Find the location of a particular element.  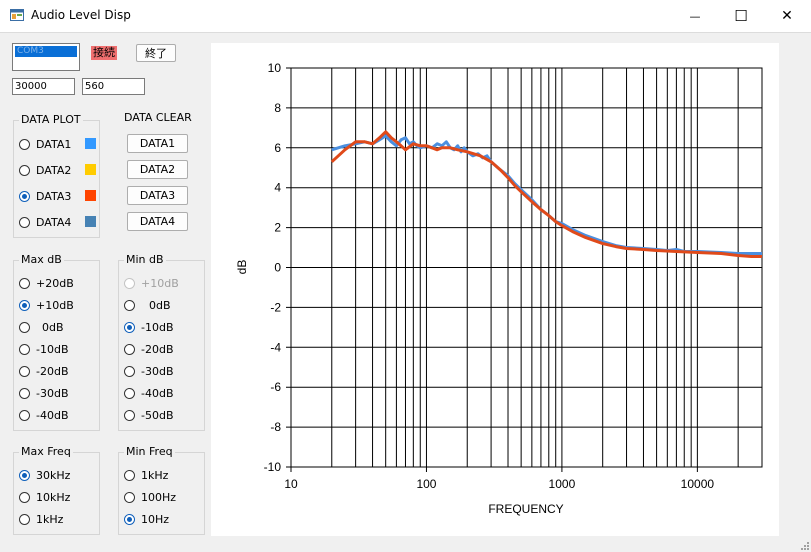

field-a-input: 30000 is located at coordinates (43, 86).